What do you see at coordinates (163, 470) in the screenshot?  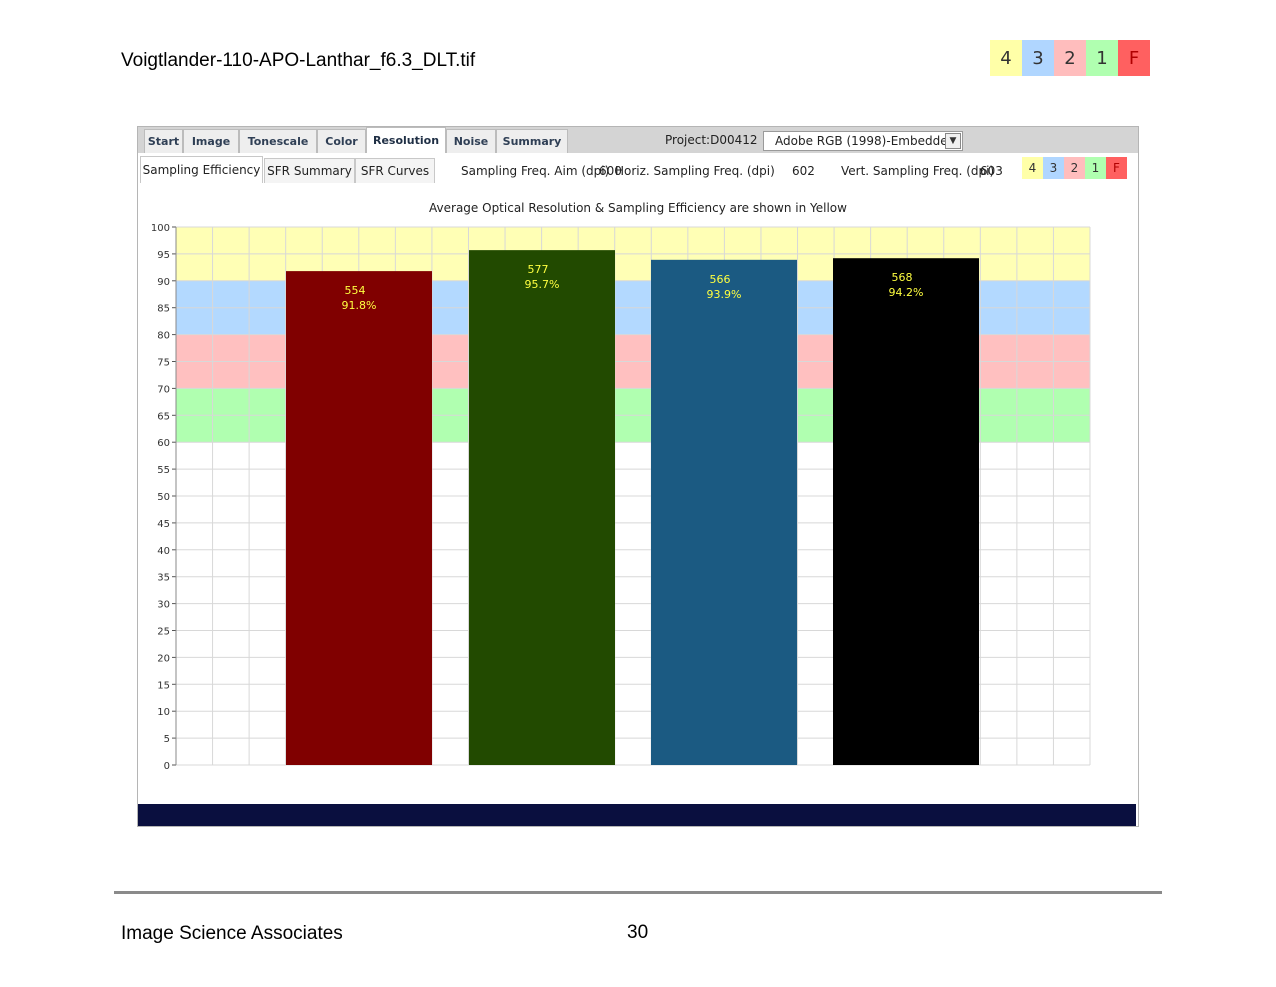 I see `y-tick-label: 55` at bounding box center [163, 470].